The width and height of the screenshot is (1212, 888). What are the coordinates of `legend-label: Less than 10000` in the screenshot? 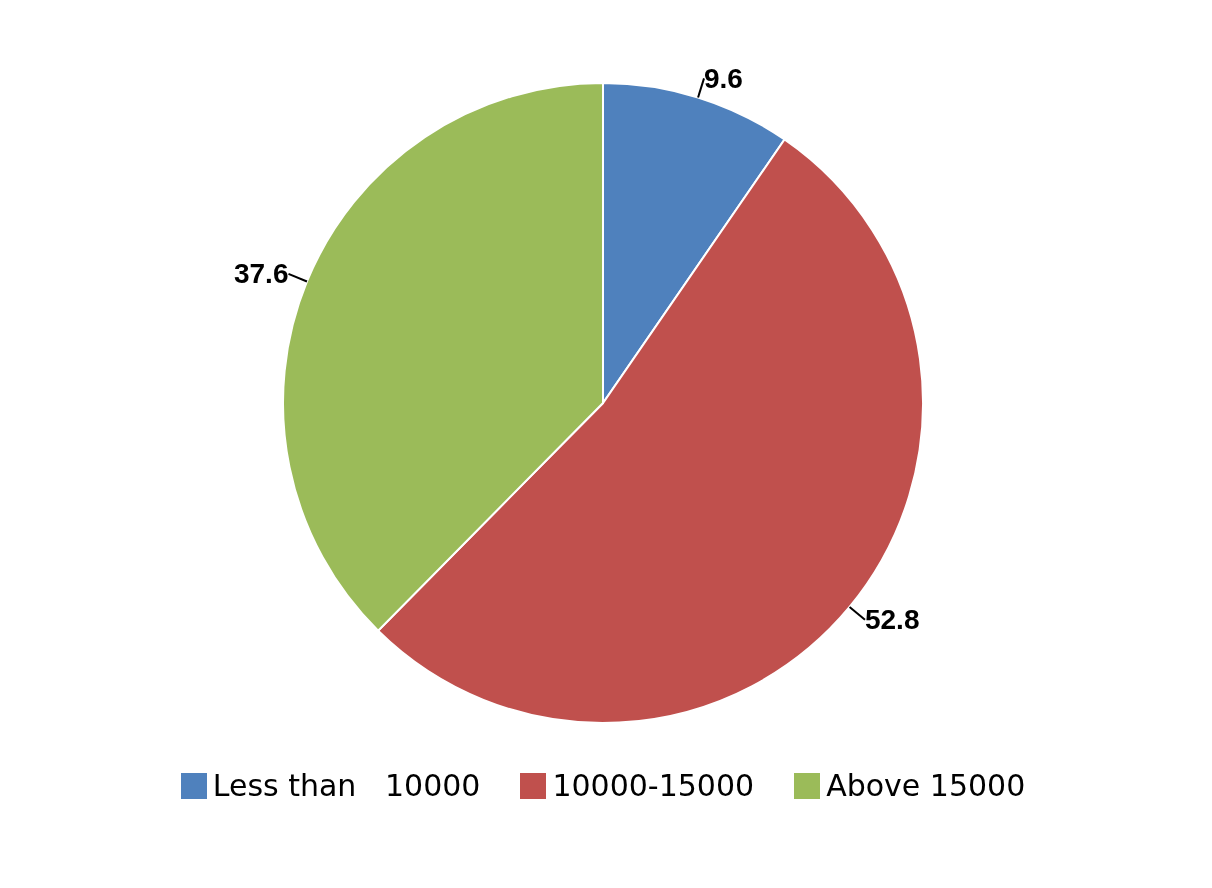 It's located at (346, 785).